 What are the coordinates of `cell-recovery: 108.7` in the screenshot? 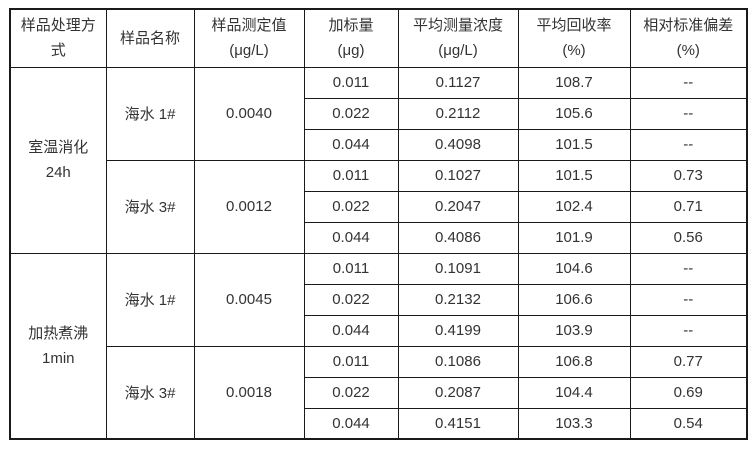 It's located at (574, 82).